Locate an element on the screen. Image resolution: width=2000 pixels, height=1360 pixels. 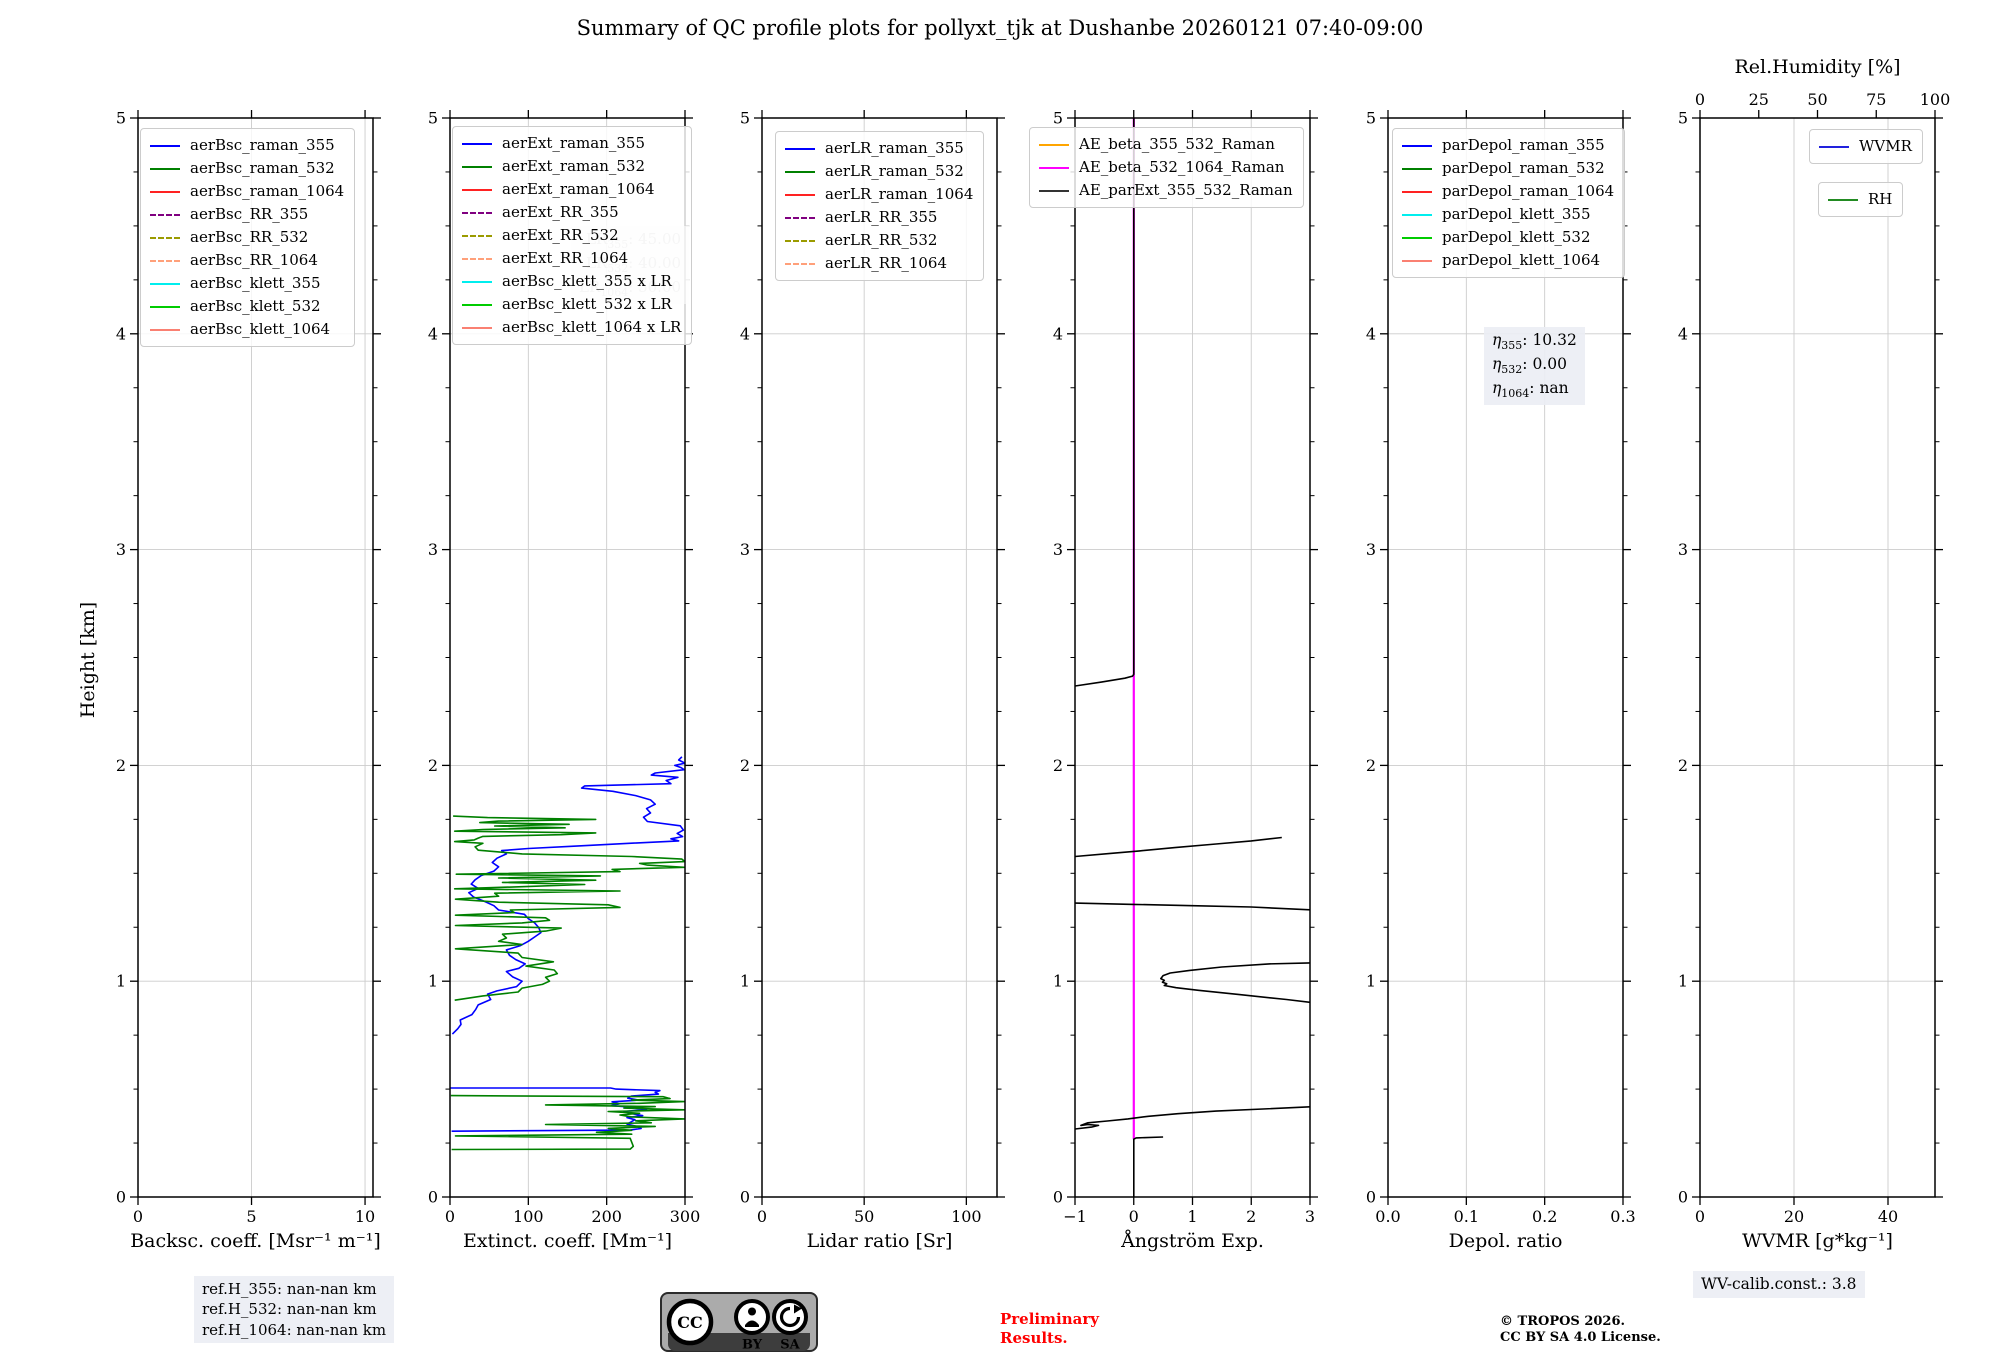
xlabel-angstrom: Ångström Exp. is located at coordinates (1192, 1241).